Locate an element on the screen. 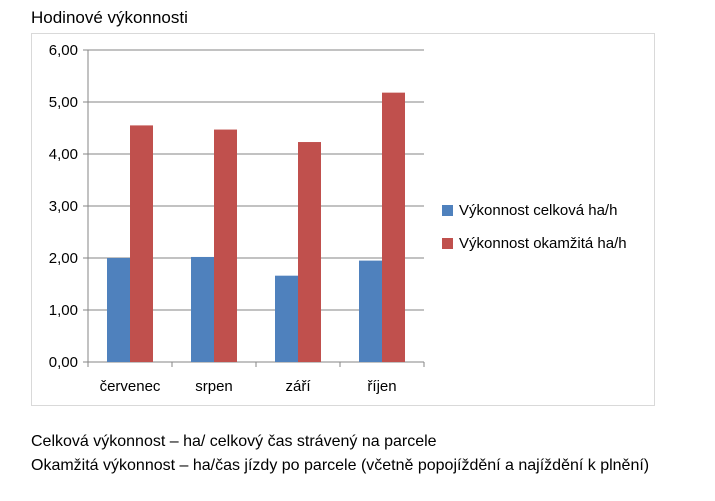  legend-item-okamzita: Výkonnost okamžitá ha/h is located at coordinates (534, 243).